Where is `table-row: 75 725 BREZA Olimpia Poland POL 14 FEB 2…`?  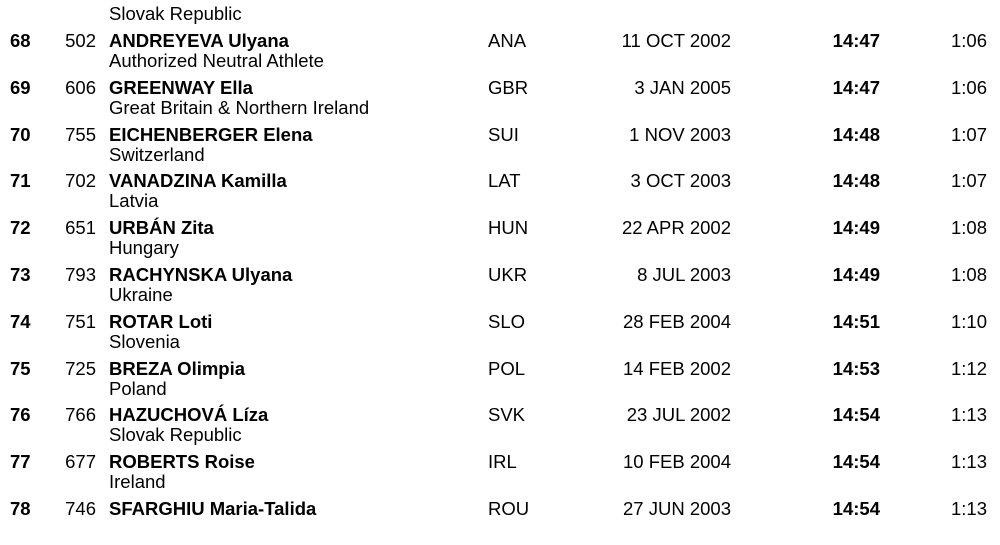 table-row: 75 725 BREZA Olimpia Poland POL 14 FEB 2… is located at coordinates (500, 381).